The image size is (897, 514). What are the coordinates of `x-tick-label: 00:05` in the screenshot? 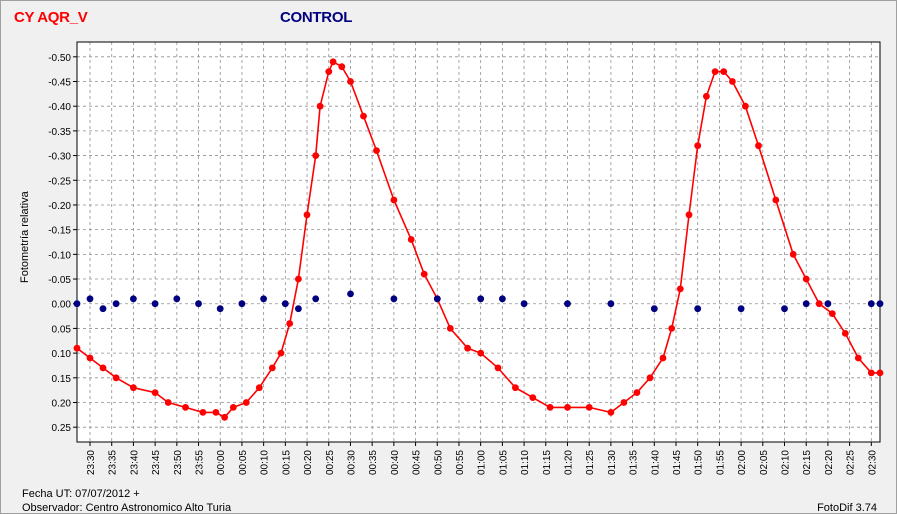 It's located at (243, 462).